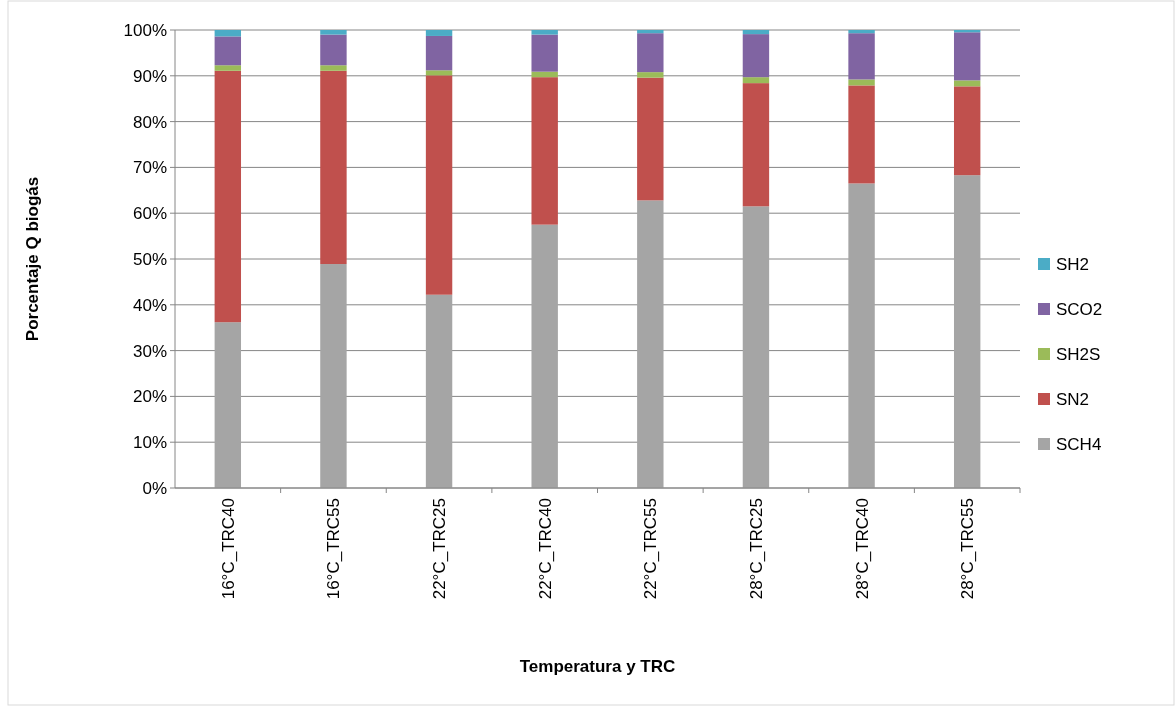  What do you see at coordinates (32, 259) in the screenshot?
I see `y-axis-title: Porcentaje Q biogás` at bounding box center [32, 259].